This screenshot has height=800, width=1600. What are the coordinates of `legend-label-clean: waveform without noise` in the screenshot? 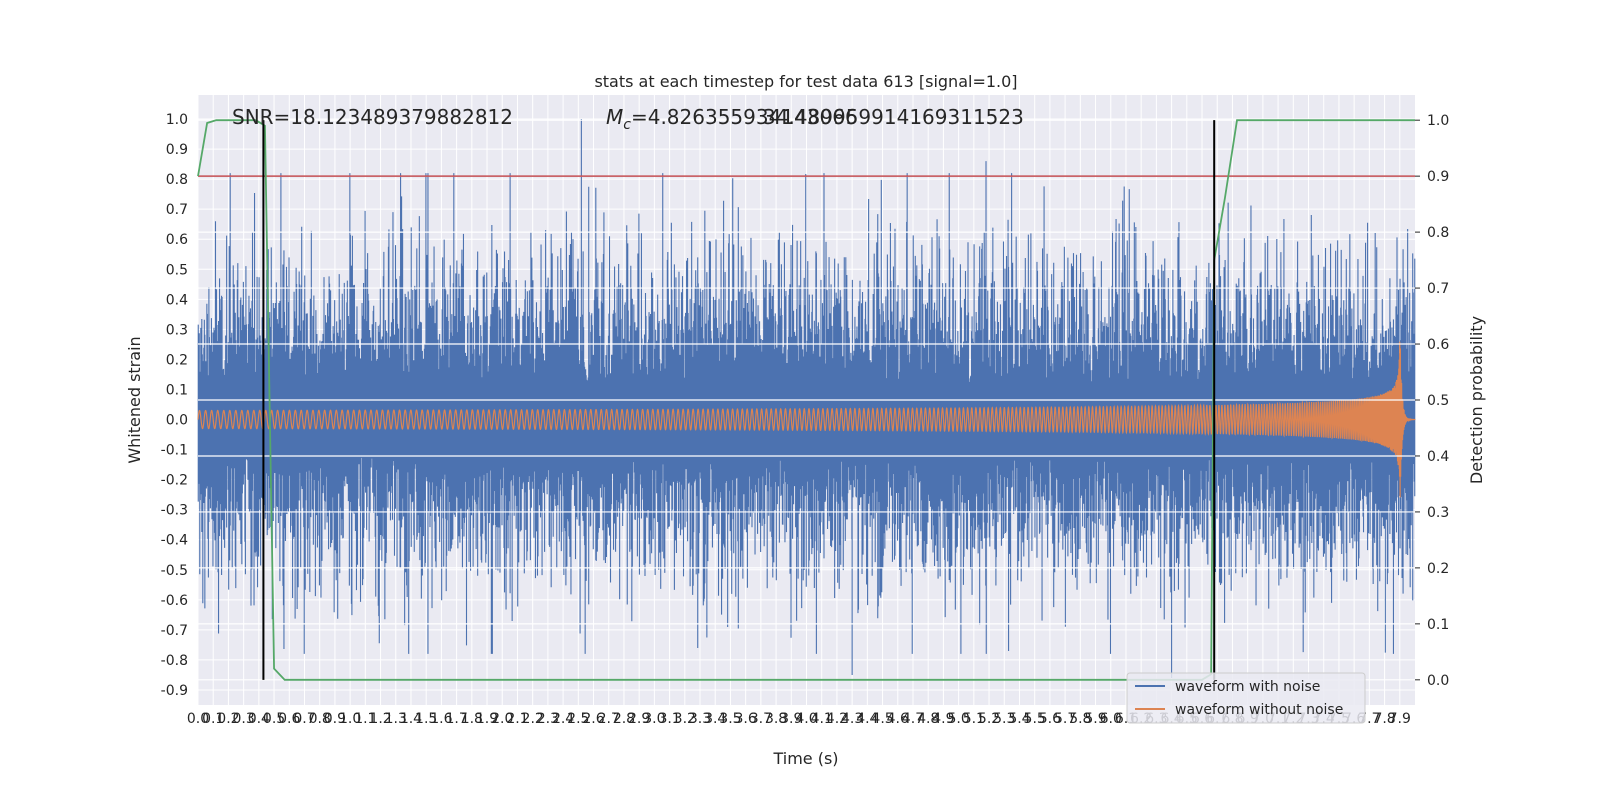 It's located at (1259, 710).